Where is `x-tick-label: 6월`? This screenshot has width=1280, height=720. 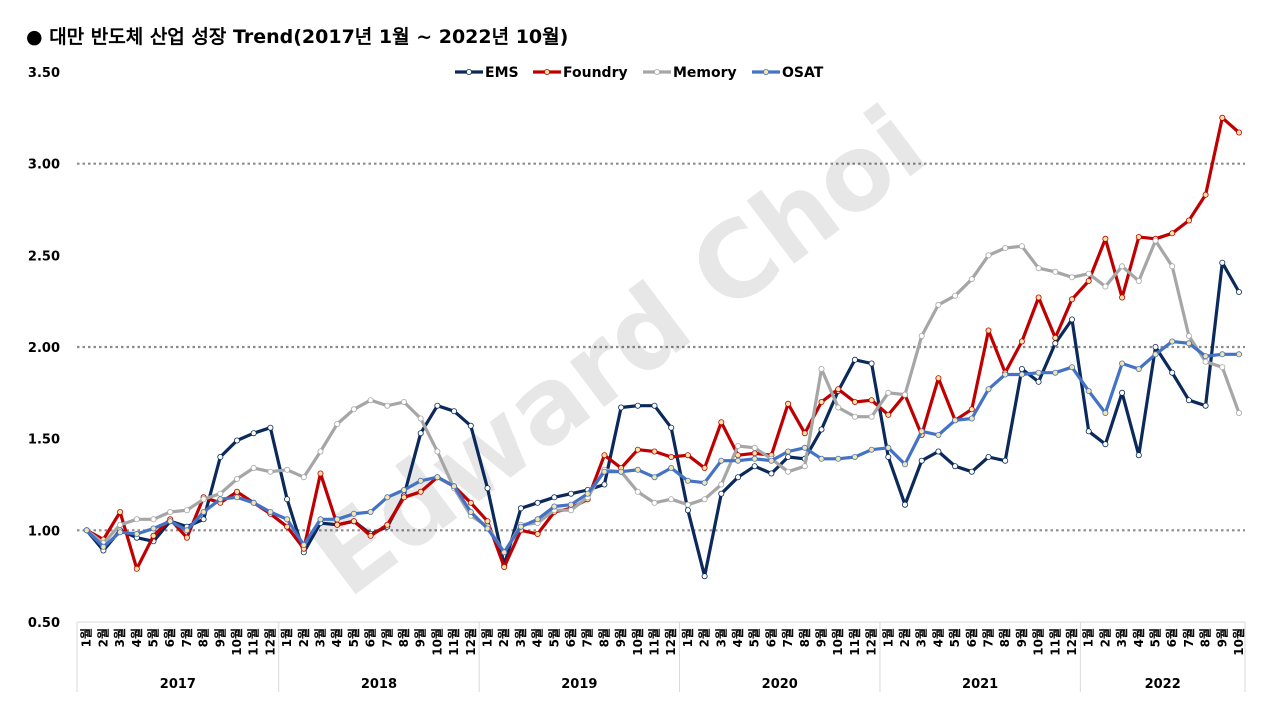 x-tick-label: 6월 is located at coordinates (1171, 637).